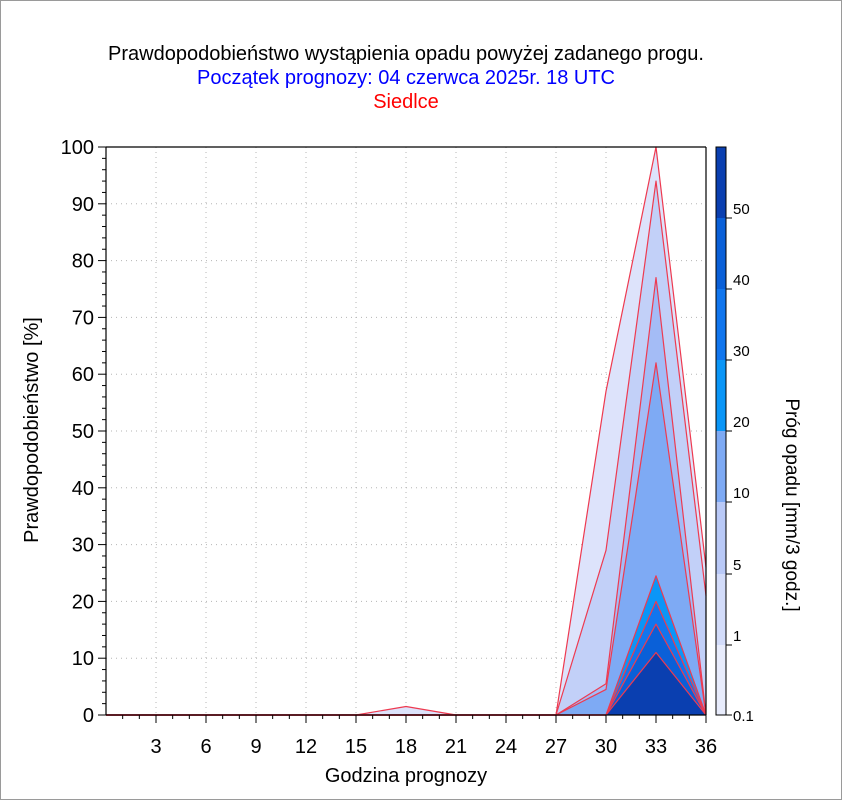 The image size is (842, 800). I want to click on x-tick-label: 21, so click(456, 747).